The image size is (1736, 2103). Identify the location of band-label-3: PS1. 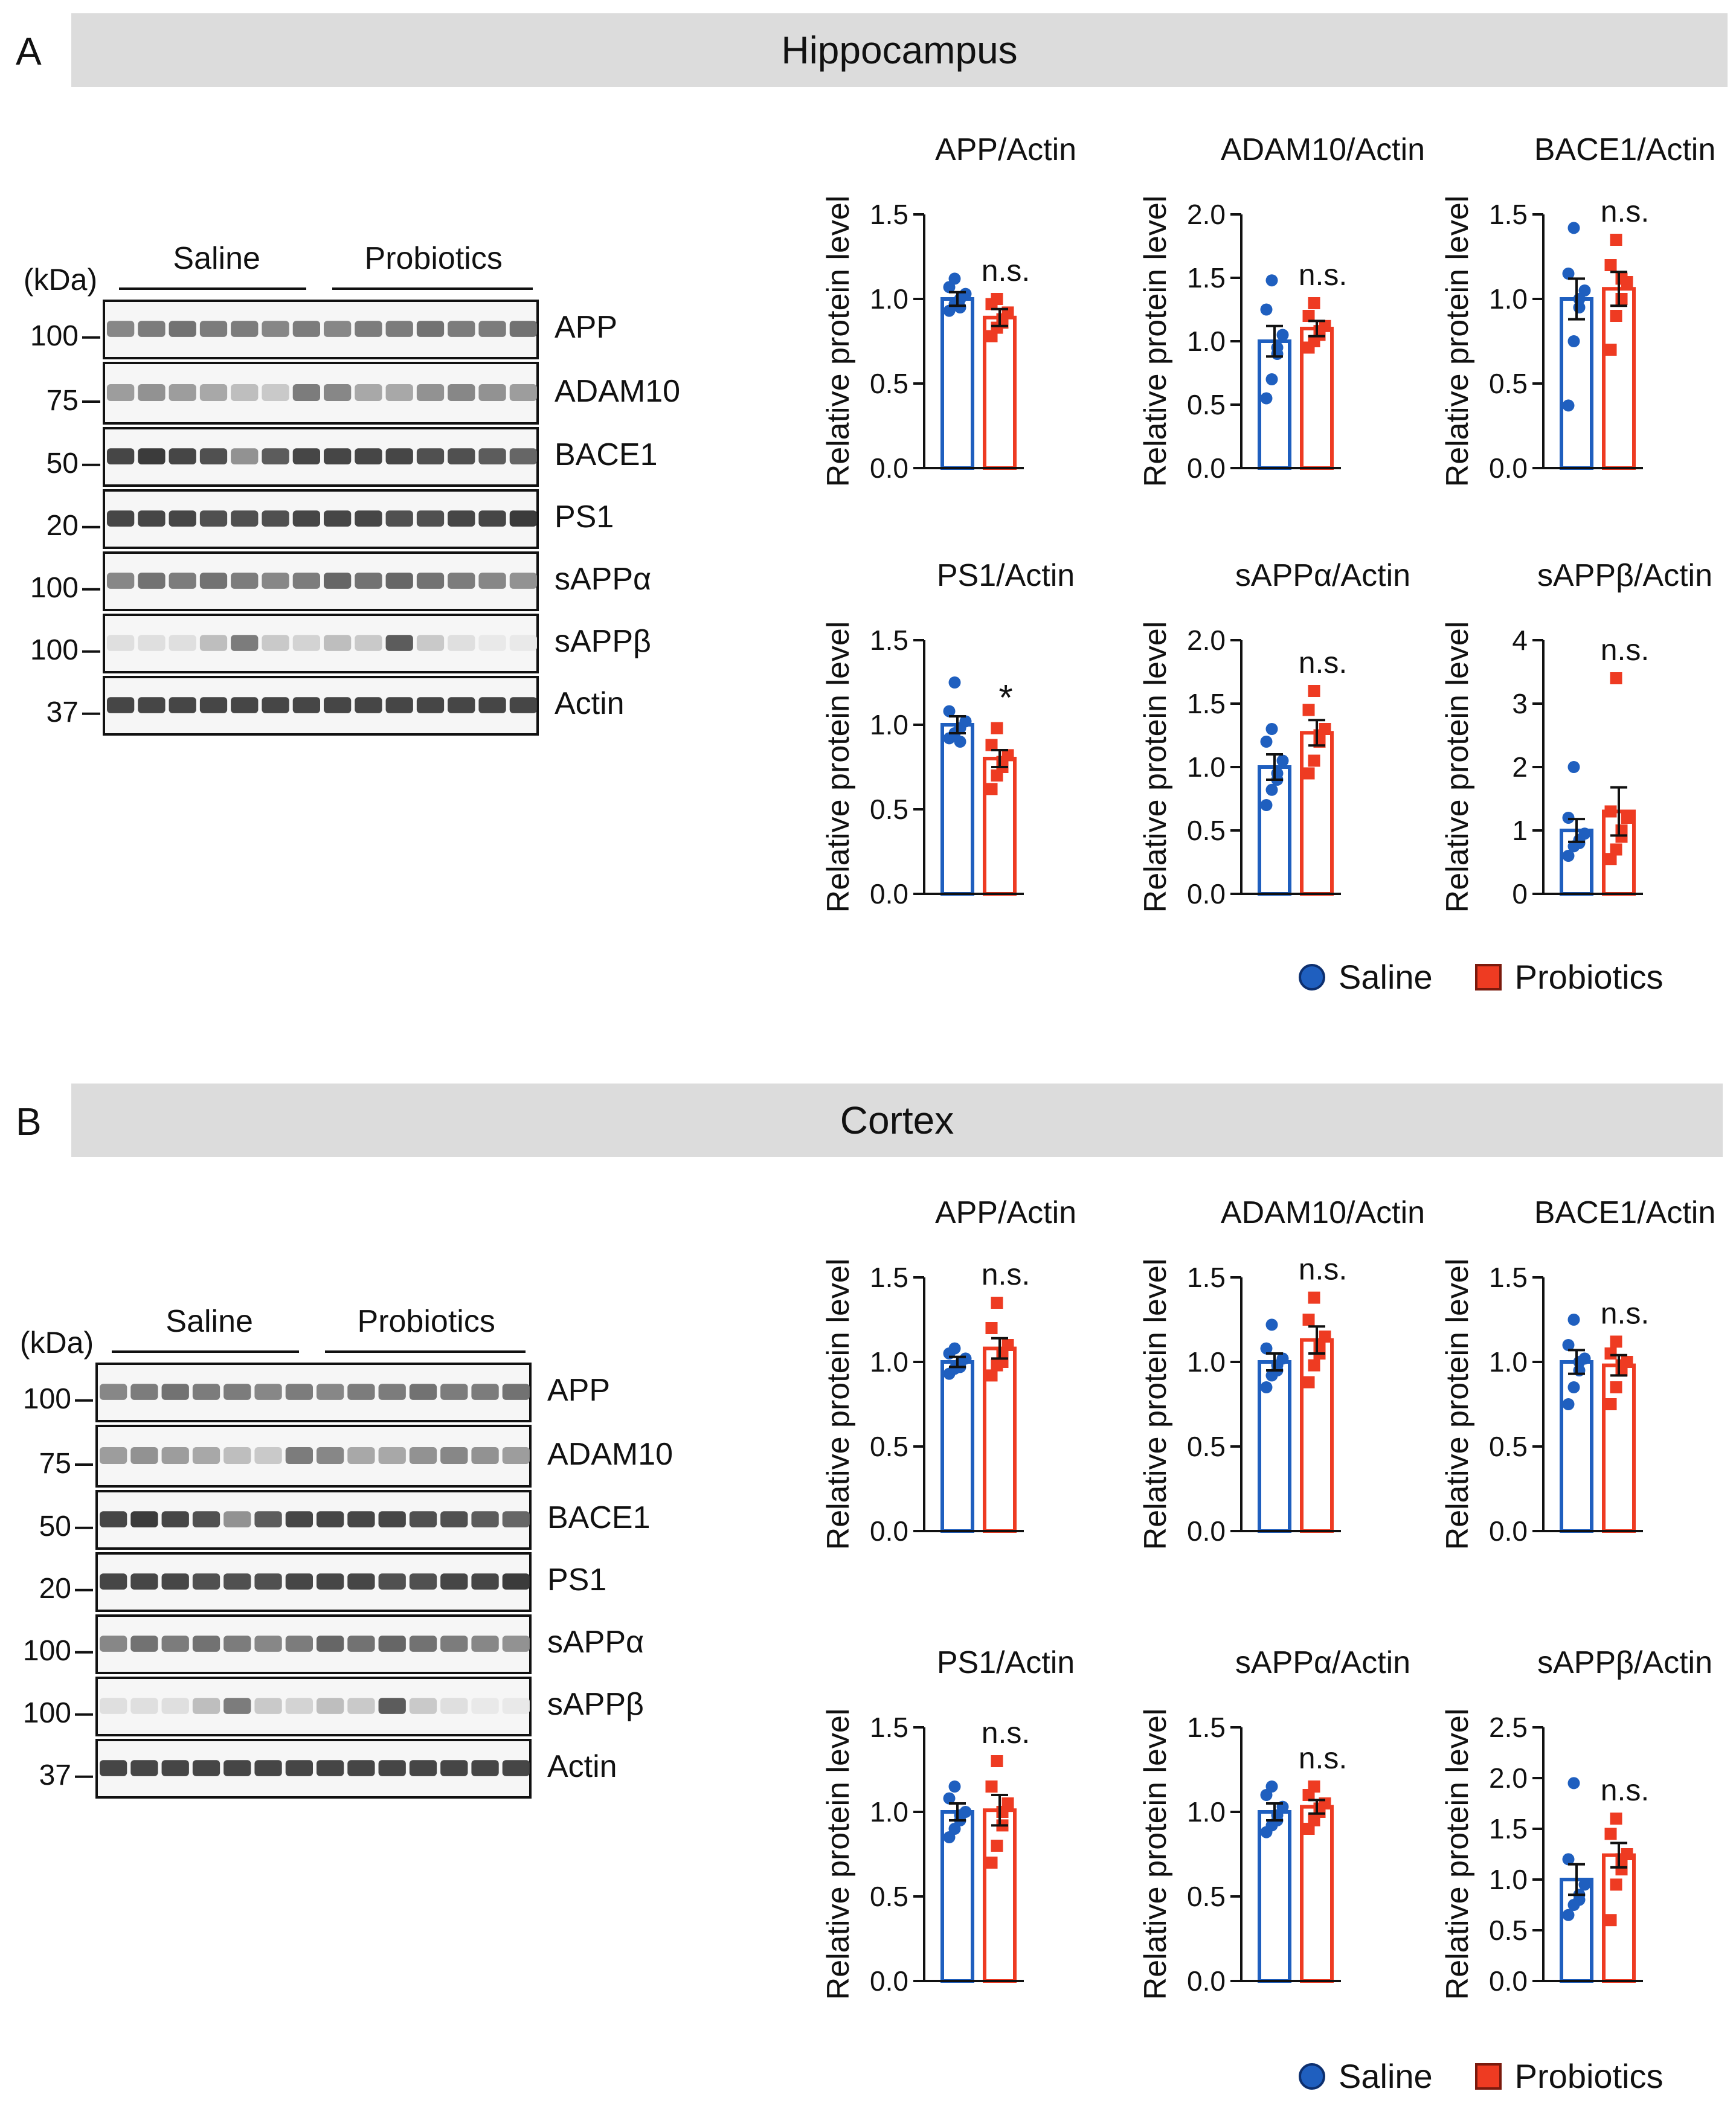
(584, 517).